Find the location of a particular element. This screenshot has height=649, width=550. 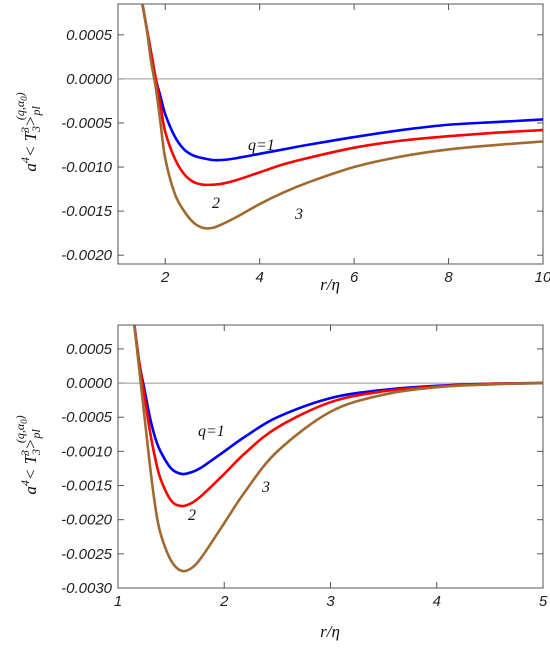

x-tick-label: 6 is located at coordinates (354, 277).